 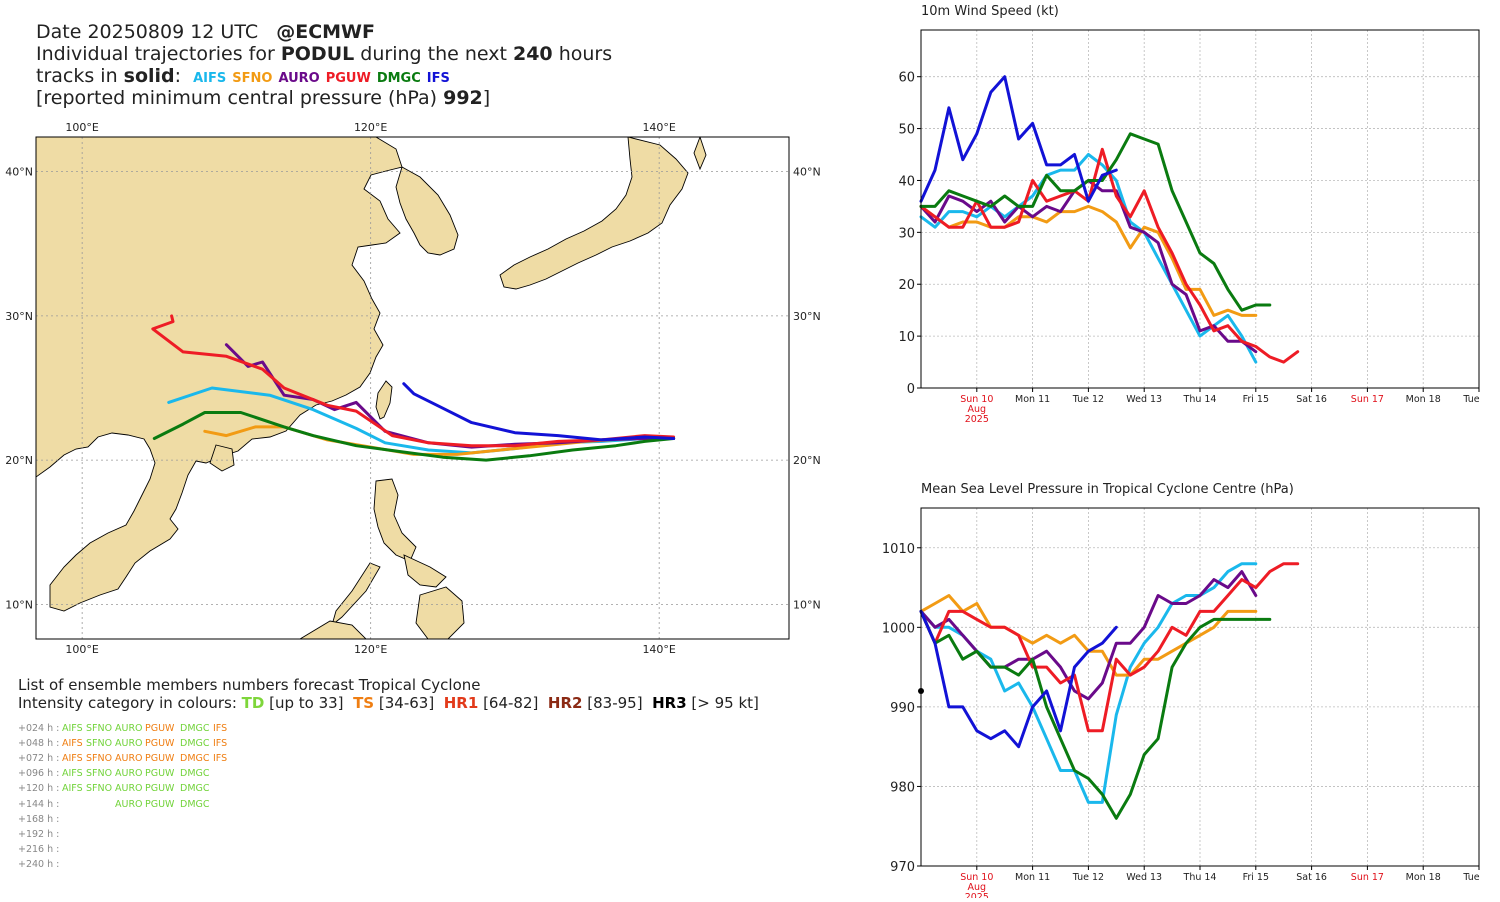 What do you see at coordinates (39, 834) in the screenshot?
I see `lead-time-label: +192 h :` at bounding box center [39, 834].